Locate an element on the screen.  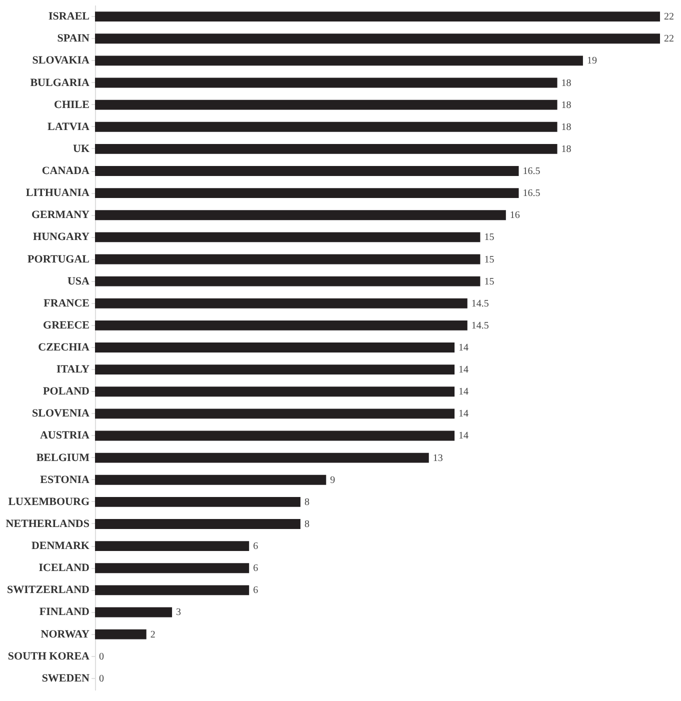
data-label: 3 is located at coordinates (179, 612).